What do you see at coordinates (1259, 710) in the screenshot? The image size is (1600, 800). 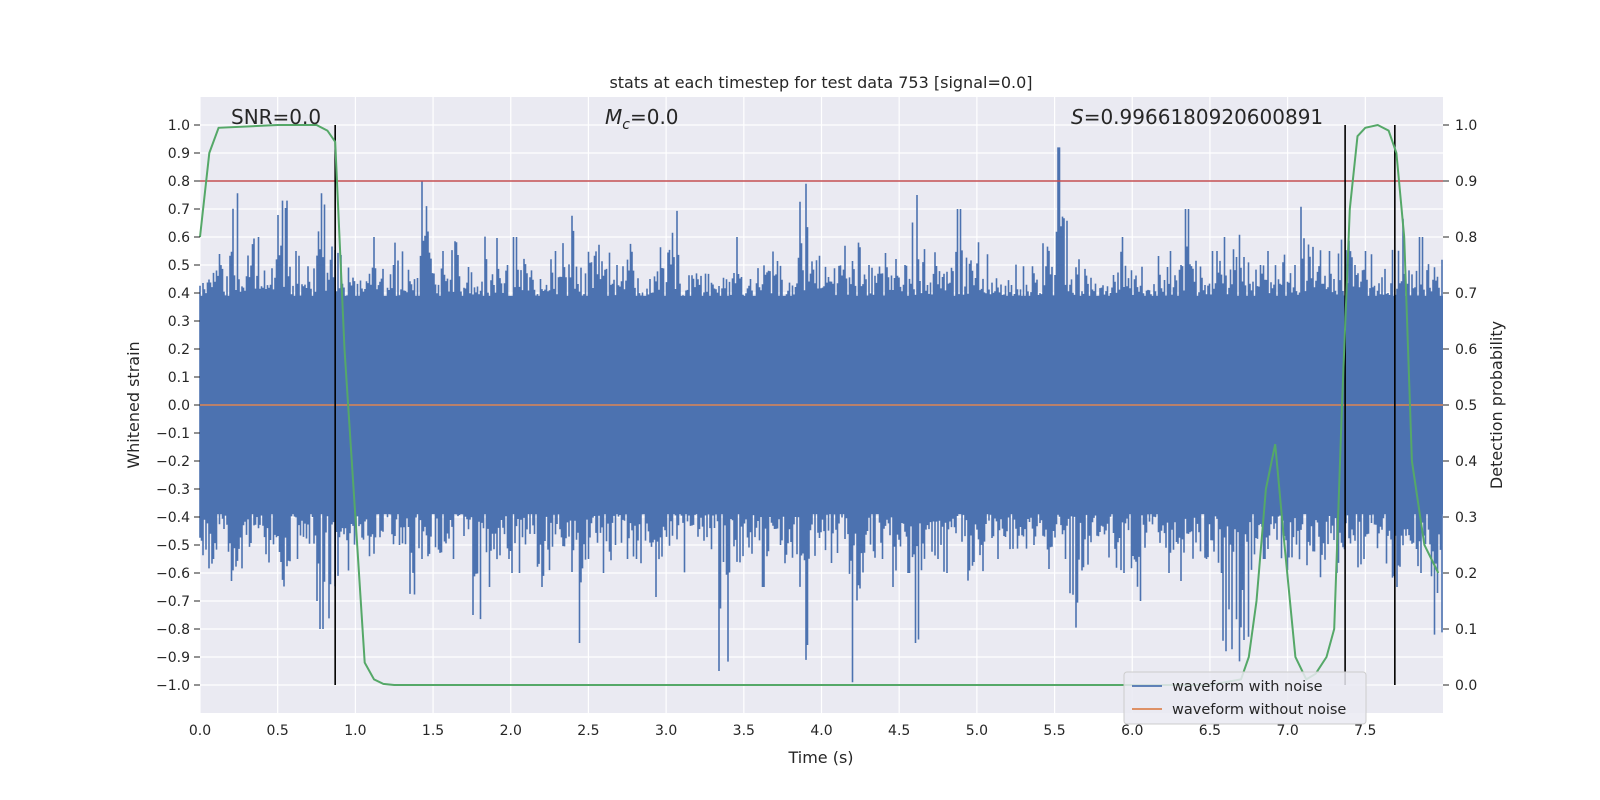 I see `legend-label-clean: waveform without noise` at bounding box center [1259, 710].